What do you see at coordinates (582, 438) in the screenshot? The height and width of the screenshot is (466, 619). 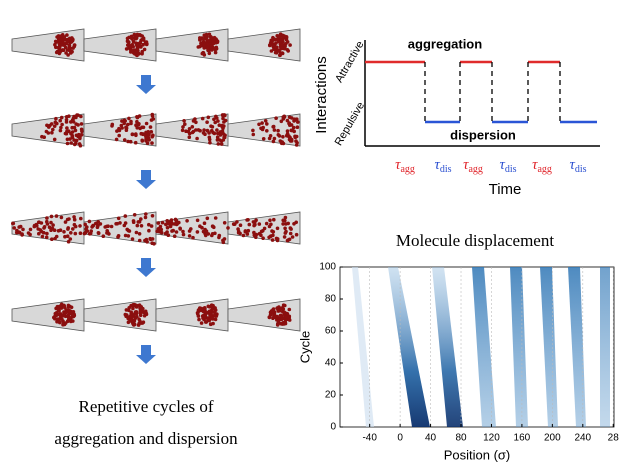 I see `x-tick-label: 240` at bounding box center [582, 438].